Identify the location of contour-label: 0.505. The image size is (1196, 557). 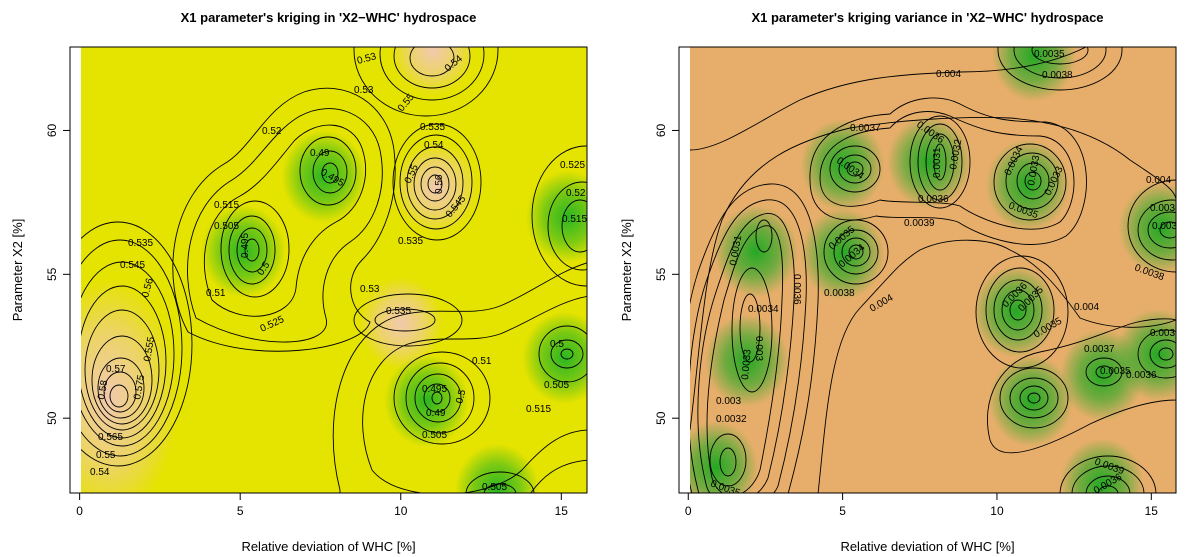
(434, 435).